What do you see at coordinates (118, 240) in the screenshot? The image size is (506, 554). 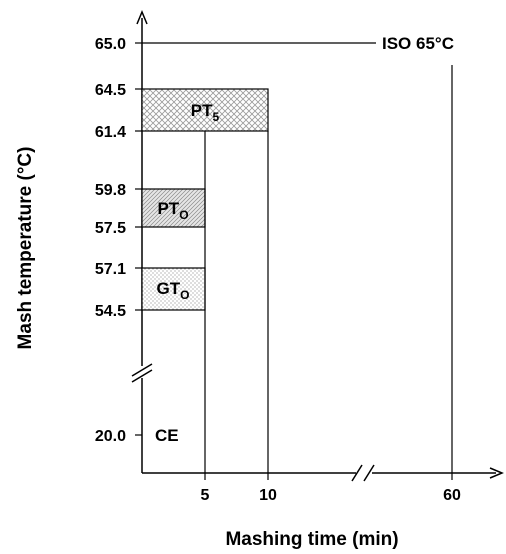 I see `y-ticks: 65.0 64.5 61.4 59.8 57.5 57.1 54.5 20.0` at bounding box center [118, 240].